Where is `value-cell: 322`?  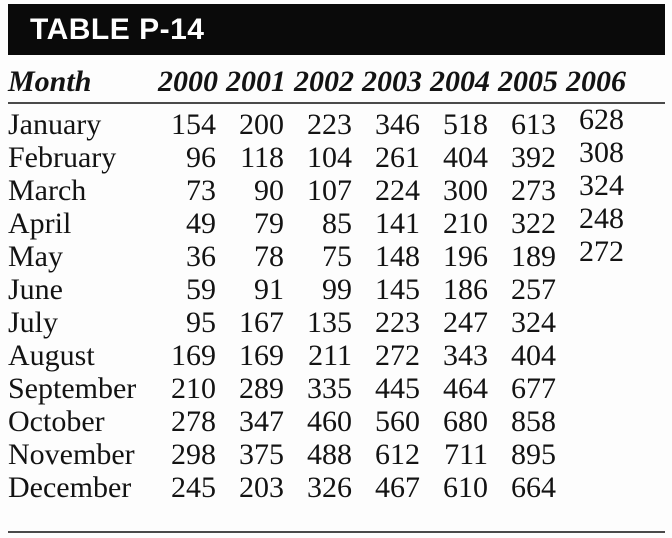
value-cell: 322 is located at coordinates (533, 223).